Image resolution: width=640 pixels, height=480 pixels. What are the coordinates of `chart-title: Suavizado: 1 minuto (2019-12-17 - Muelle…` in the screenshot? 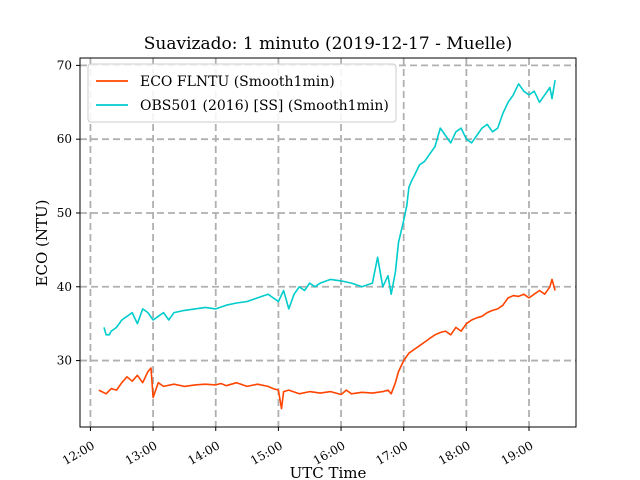 It's located at (328, 44).